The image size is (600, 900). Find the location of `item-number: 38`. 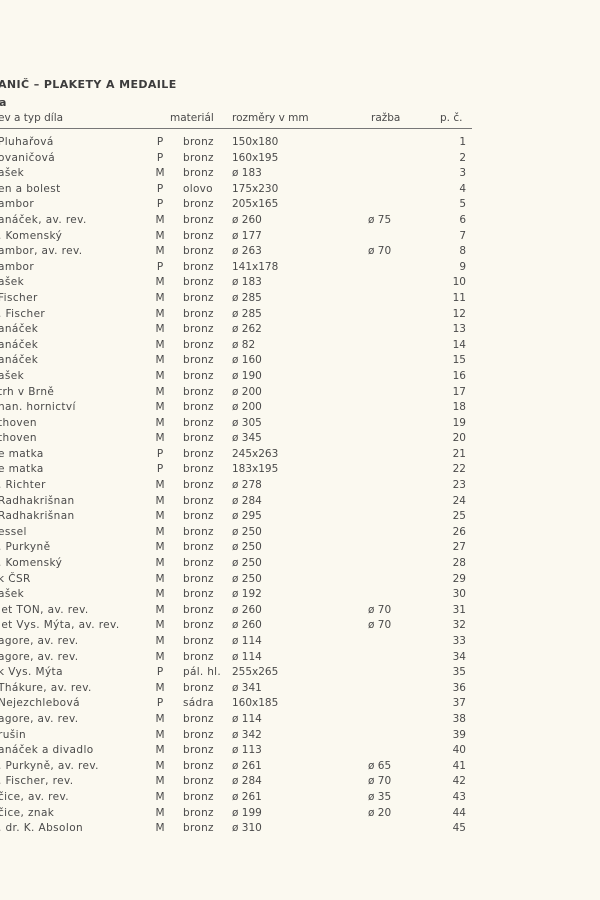

item-number: 38 is located at coordinates (459, 718).